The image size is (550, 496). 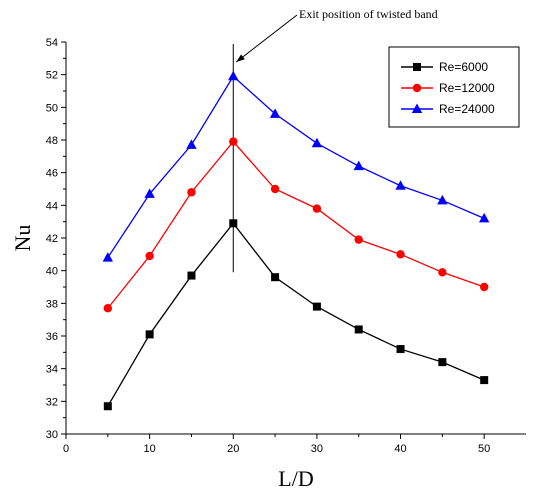 What do you see at coordinates (52, 76) in the screenshot?
I see `y-tick-label: 52` at bounding box center [52, 76].